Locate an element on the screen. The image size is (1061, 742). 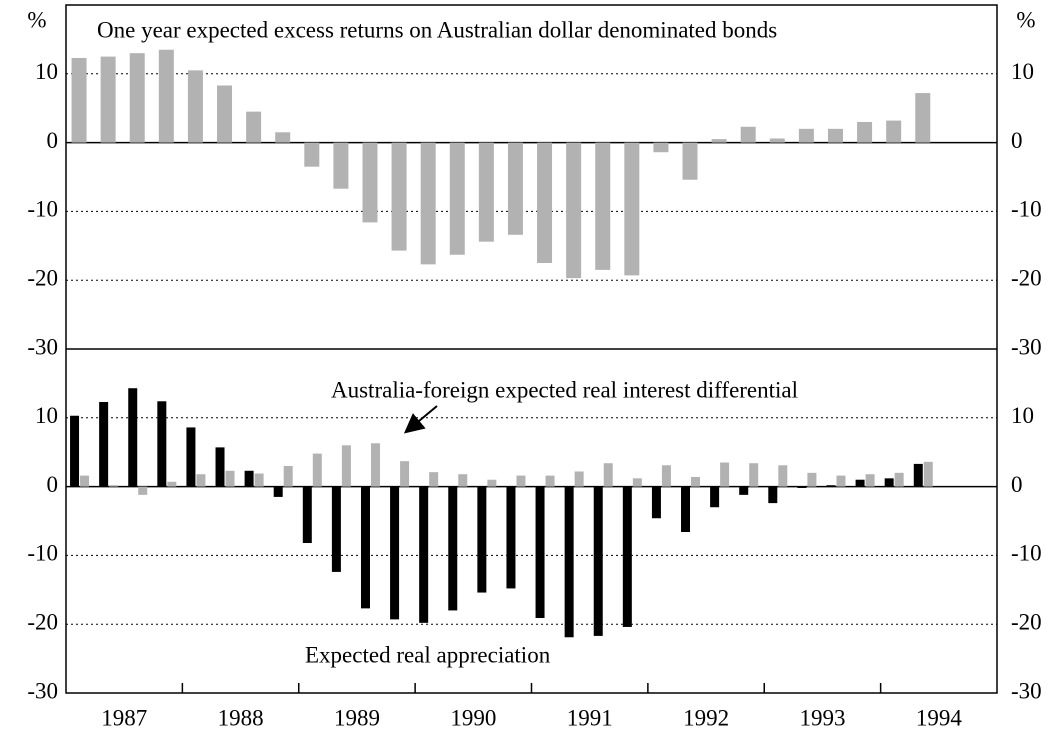
x-tick-label: 1989 is located at coordinates (357, 717).